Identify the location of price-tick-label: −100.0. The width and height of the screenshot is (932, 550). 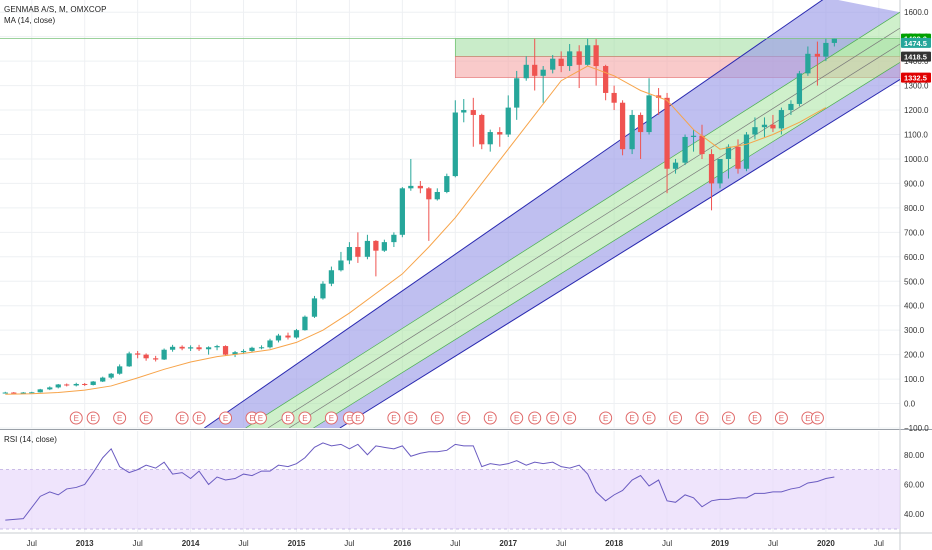
(916, 428).